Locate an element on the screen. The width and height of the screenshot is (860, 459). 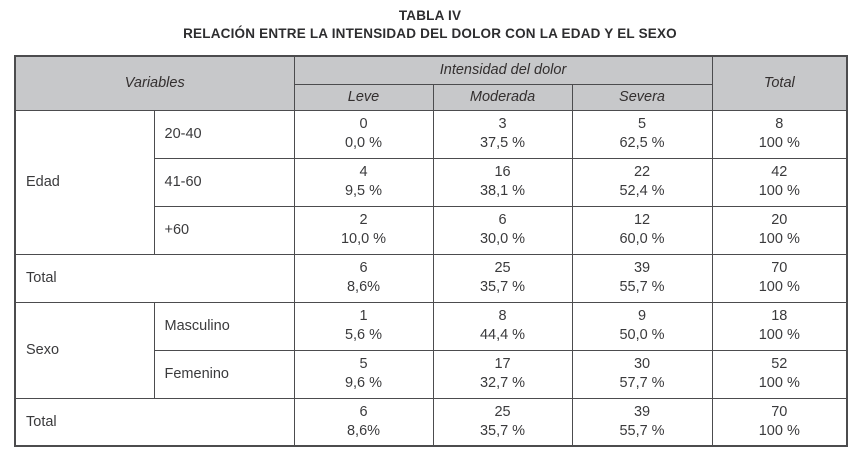
data-cell: 16 38,1 % is located at coordinates (502, 182).